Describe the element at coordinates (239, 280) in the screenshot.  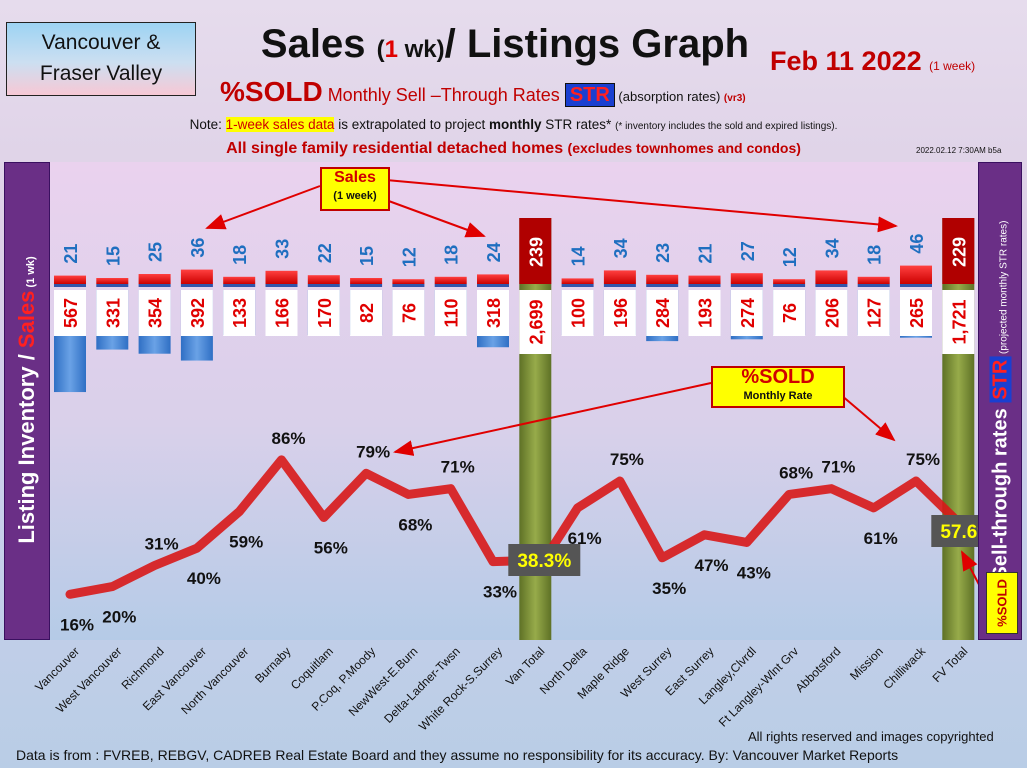
I see `sales-bar-north-vancouver` at that location.